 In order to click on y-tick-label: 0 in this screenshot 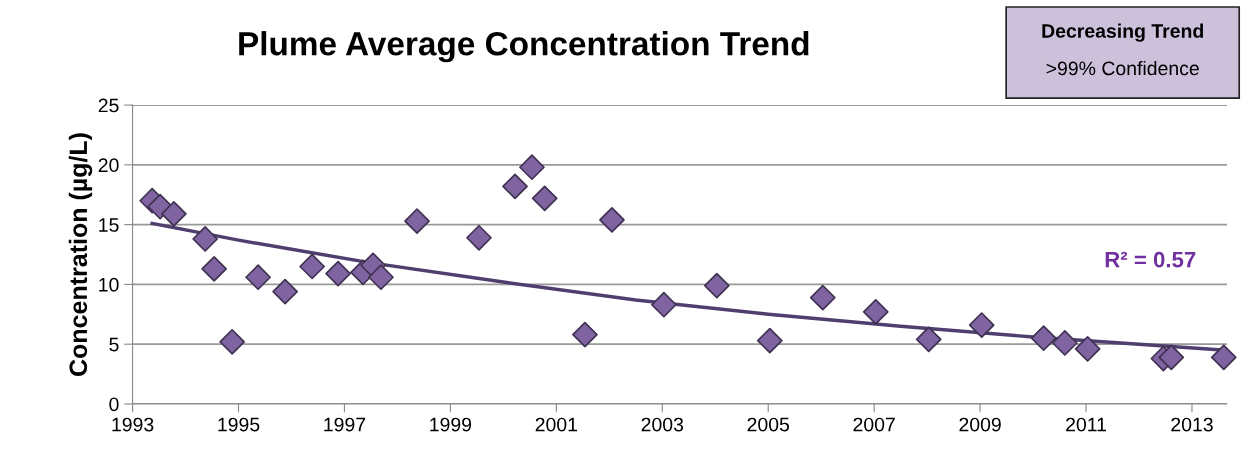, I will do `click(114, 404)`.